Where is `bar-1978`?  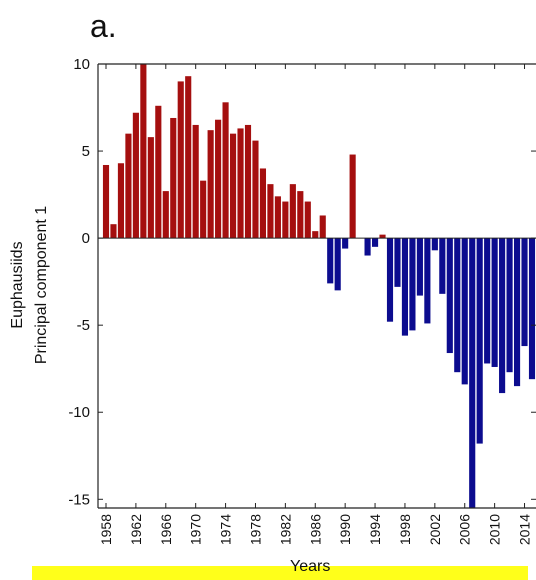
bar-1978 is located at coordinates (255, 189).